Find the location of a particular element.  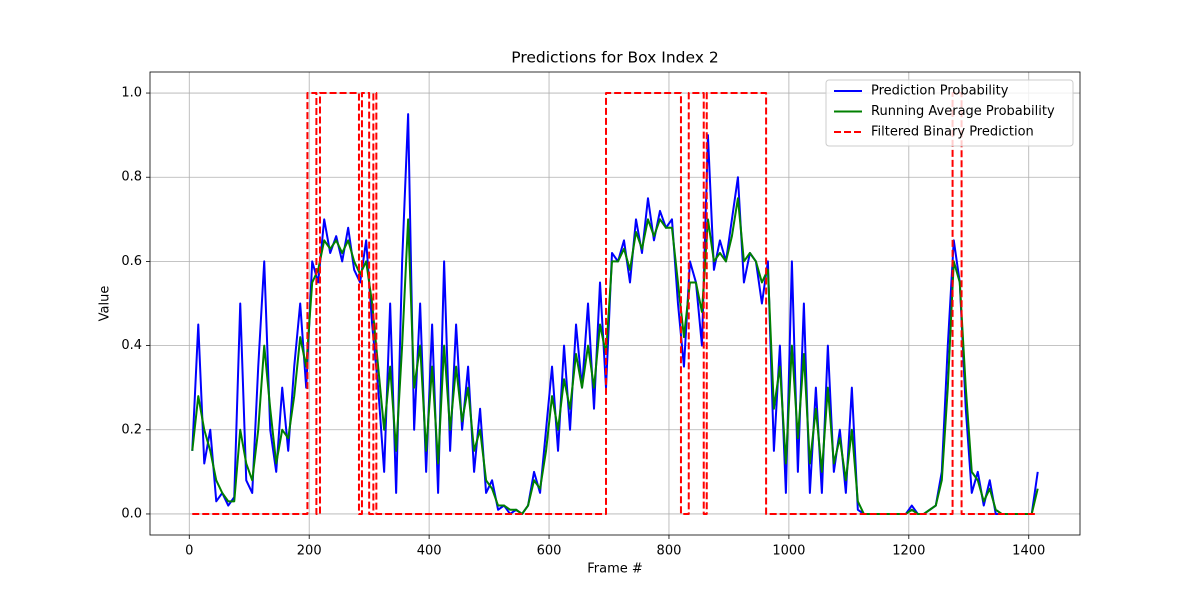

x-tick-label: 200 is located at coordinates (309, 551).